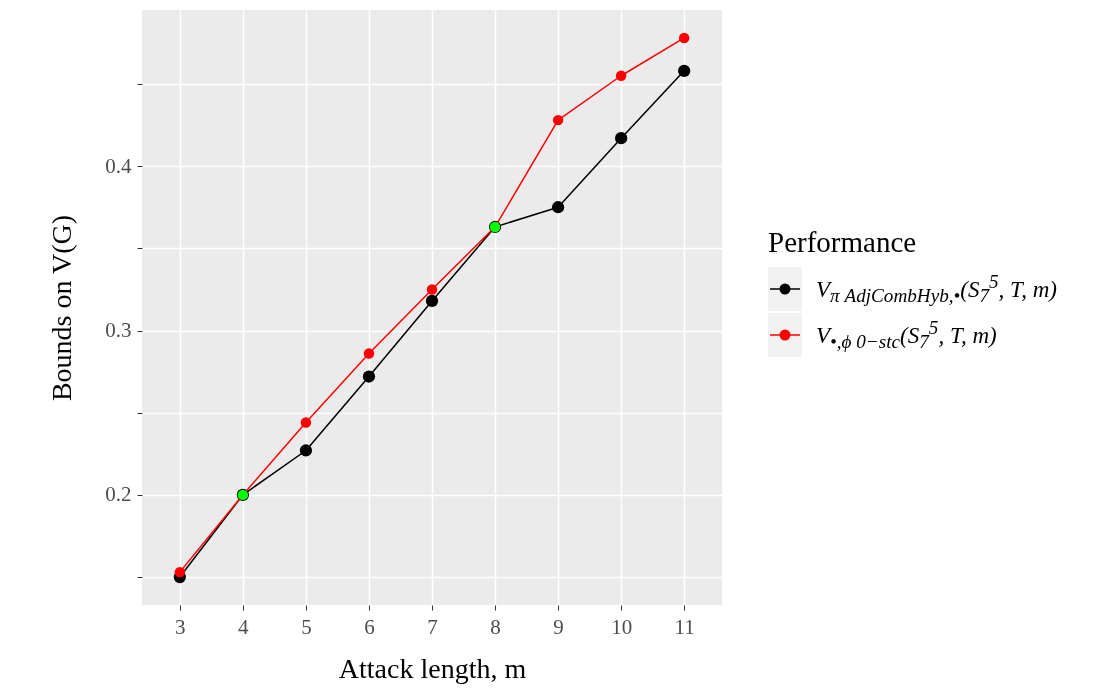 The height and width of the screenshot is (700, 1096). Describe the element at coordinates (432, 668) in the screenshot. I see `x-axis-title: Attack length, m` at that location.